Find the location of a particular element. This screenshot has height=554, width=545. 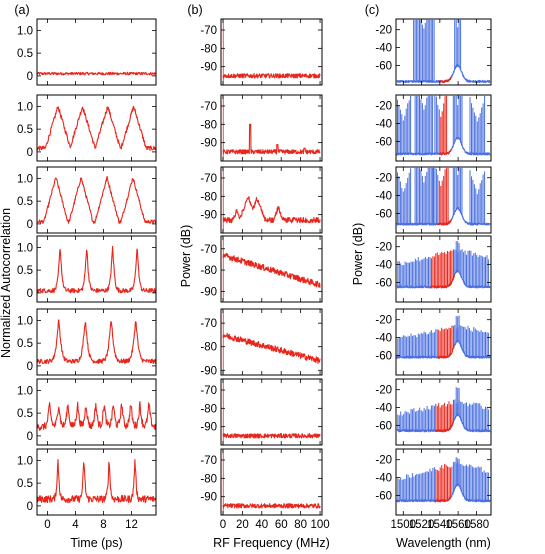

panel-label-c: (c) is located at coordinates (372, 10).